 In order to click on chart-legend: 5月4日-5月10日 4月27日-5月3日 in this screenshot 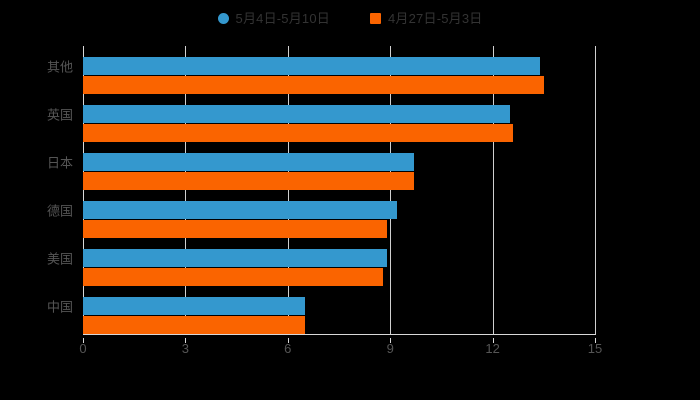, I will do `click(350, 18)`.